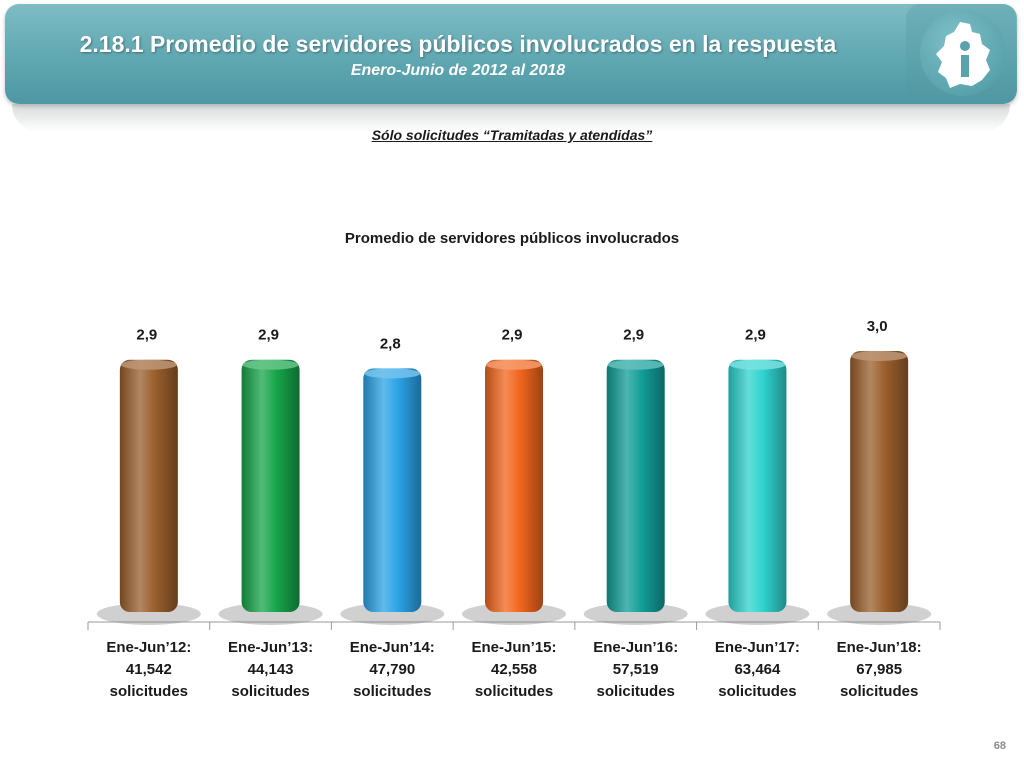 Image resolution: width=1024 pixels, height=768 pixels. Describe the element at coordinates (999, 746) in the screenshot. I see `page-number: 68` at that location.